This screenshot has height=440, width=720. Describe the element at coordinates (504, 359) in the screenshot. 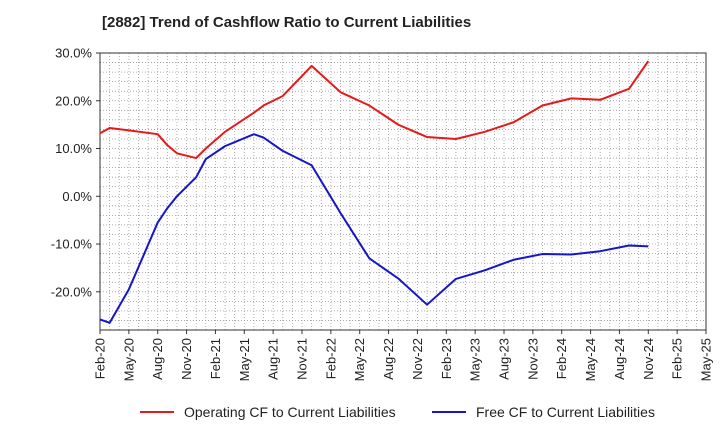

I see `x-tick-label: Aug-23` at that location.